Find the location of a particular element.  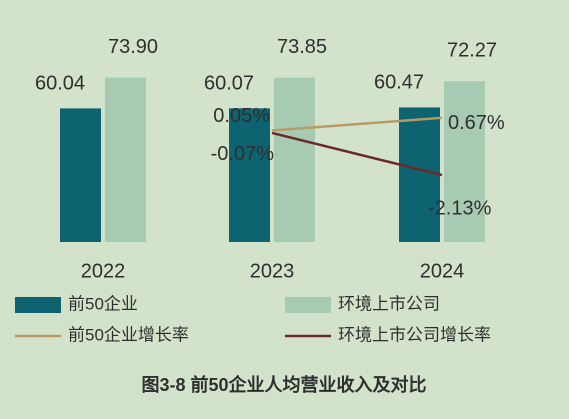

bar-value-label: 73.90 is located at coordinates (133, 47).